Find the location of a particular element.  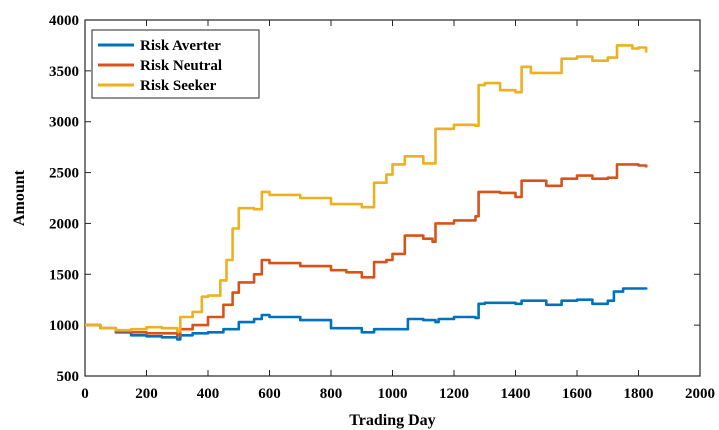

x-tick-label: 1600 is located at coordinates (577, 394).